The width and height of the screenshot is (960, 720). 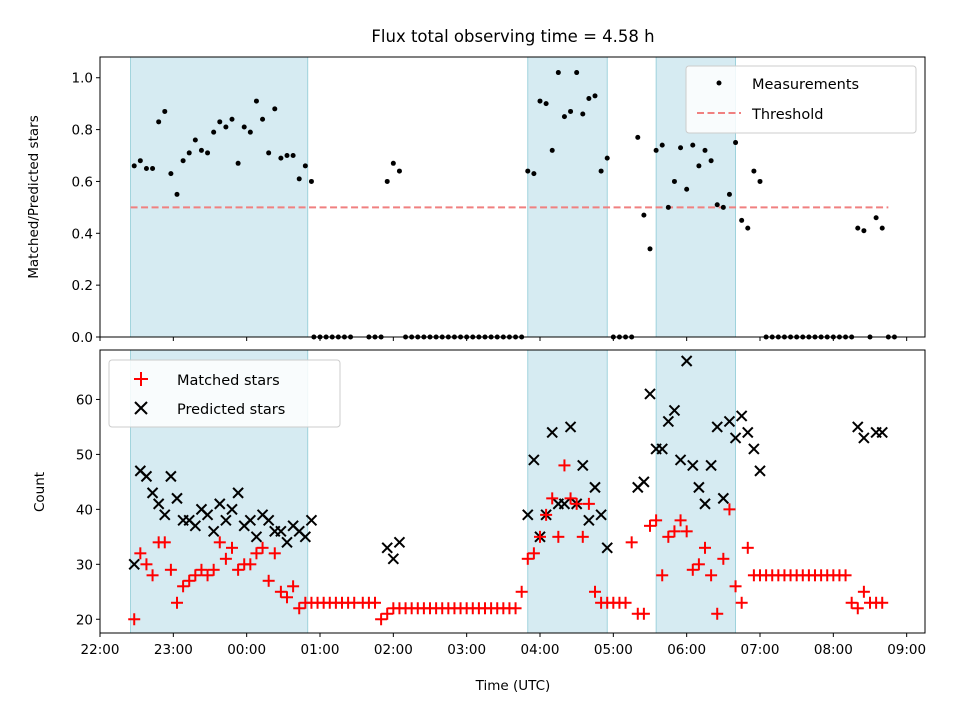 What do you see at coordinates (719, 83) in the screenshot?
I see `legend-measurements-marker` at bounding box center [719, 83].